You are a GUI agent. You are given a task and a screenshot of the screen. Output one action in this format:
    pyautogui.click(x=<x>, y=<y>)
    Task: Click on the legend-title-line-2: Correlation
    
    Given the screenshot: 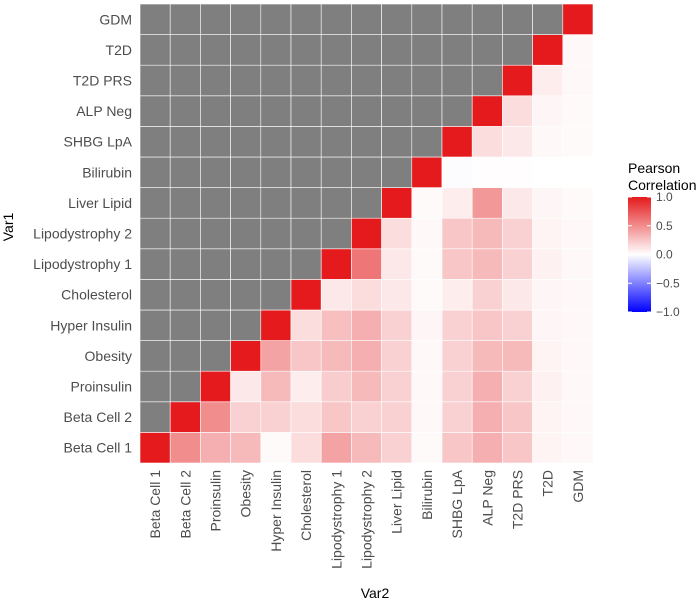 What is the action you would take?
    pyautogui.click(x=662, y=185)
    